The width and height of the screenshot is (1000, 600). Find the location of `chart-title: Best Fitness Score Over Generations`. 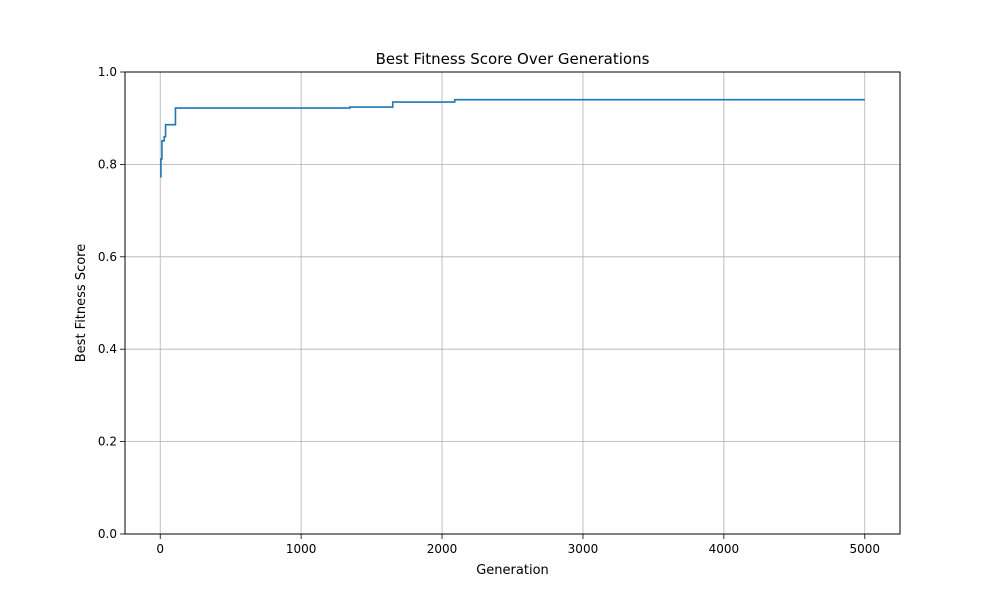

chart-title: Best Fitness Score Over Generations is located at coordinates (513, 59).